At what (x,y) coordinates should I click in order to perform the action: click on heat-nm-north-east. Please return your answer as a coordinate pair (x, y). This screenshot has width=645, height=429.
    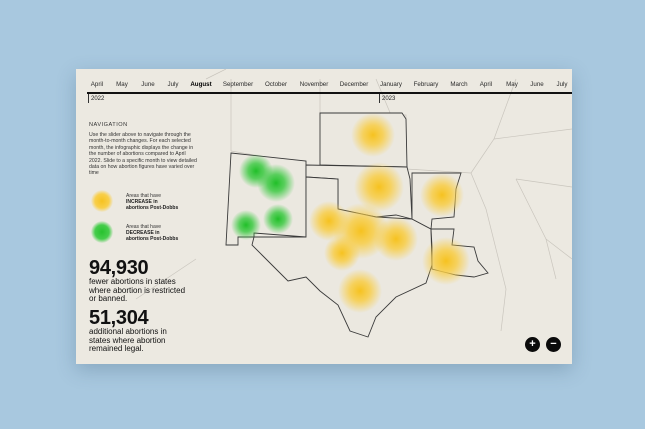
    Looking at the image, I should click on (276, 183).